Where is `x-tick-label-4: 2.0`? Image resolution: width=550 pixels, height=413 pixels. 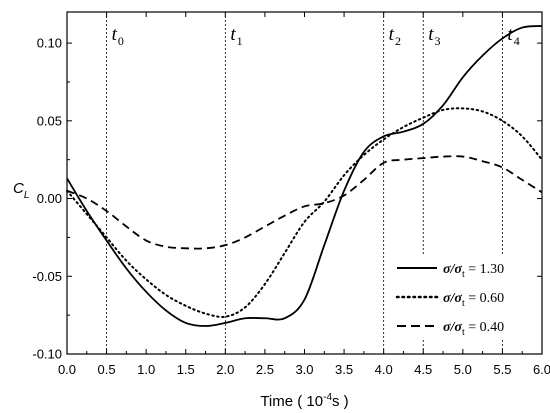 x-tick-label-4: 2.0 is located at coordinates (225, 369).